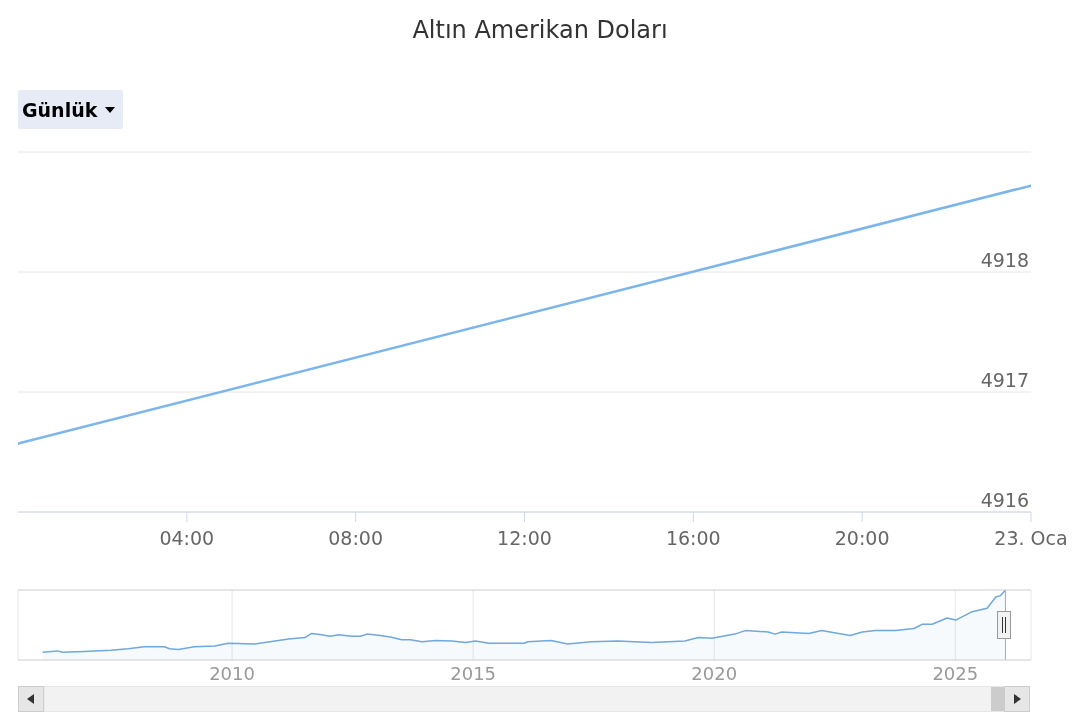 This screenshot has height=720, width=1080. I want to click on chart-title: Altın Amerikan Doları, so click(540, 30).